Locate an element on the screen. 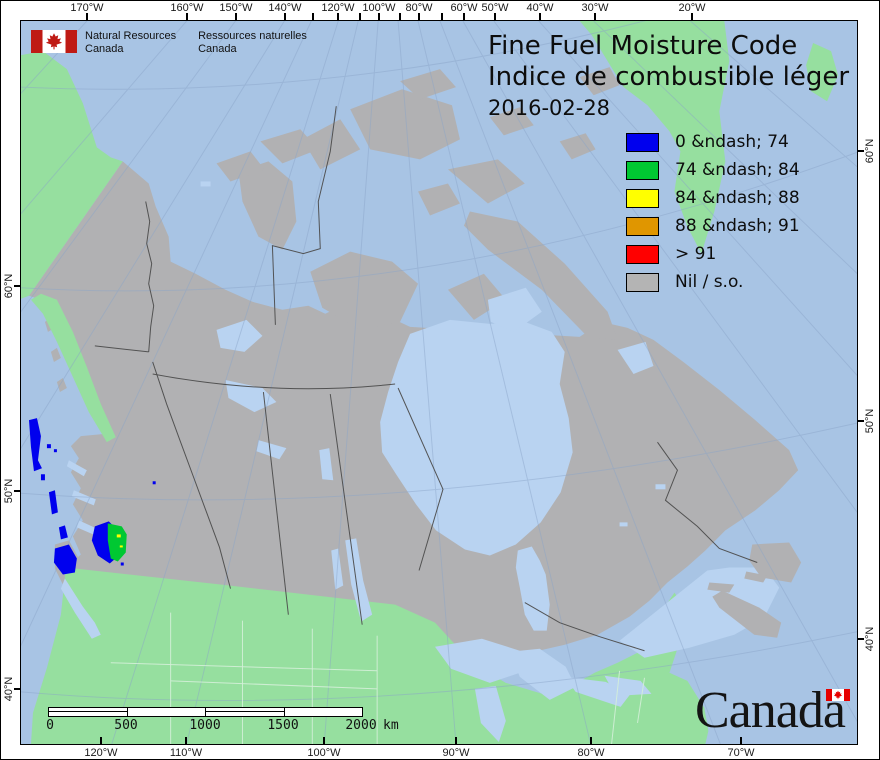  legend-swatch-red is located at coordinates (642, 254).